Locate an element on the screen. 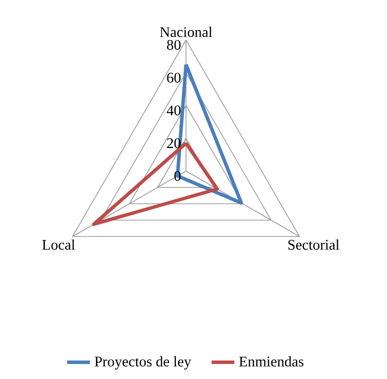 The width and height of the screenshot is (387, 379). y-tick-label: 60 is located at coordinates (174, 77).